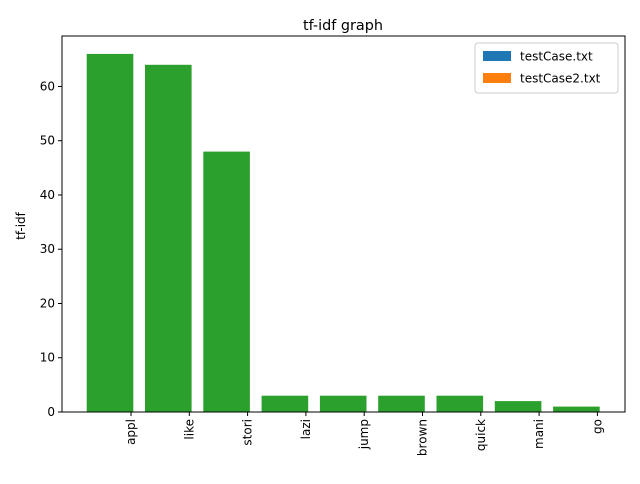 The height and width of the screenshot is (484, 640). I want to click on y-axis: 0 10 20 30 40 50 60, so click(51, 249).